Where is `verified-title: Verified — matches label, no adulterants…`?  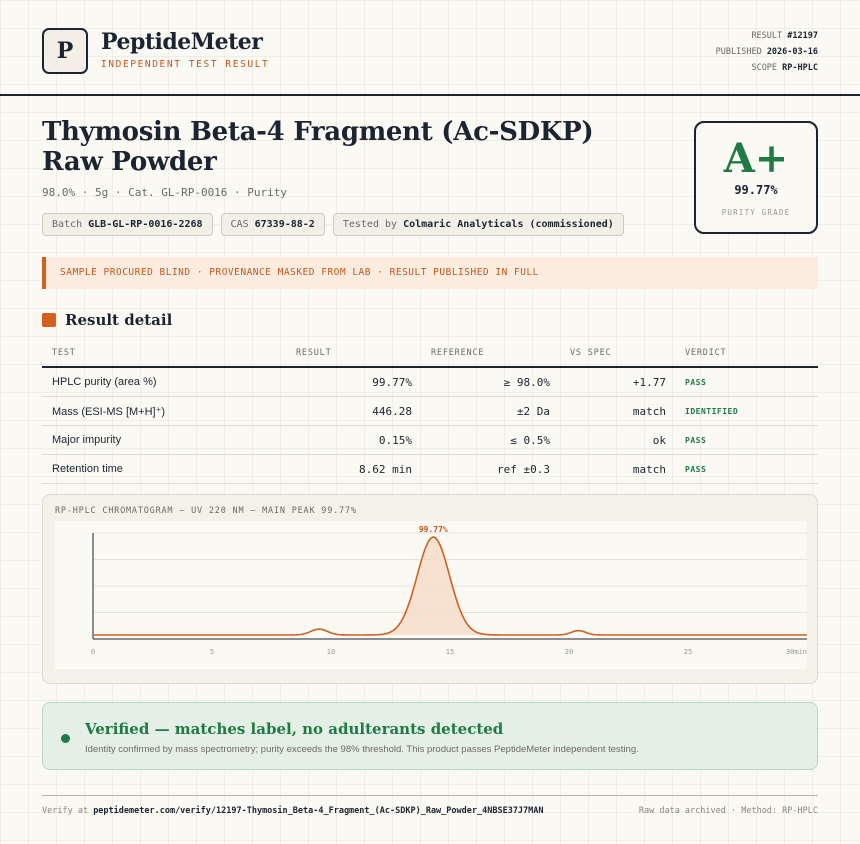
verified-title: Verified — matches label, no adulterants… is located at coordinates (294, 729).